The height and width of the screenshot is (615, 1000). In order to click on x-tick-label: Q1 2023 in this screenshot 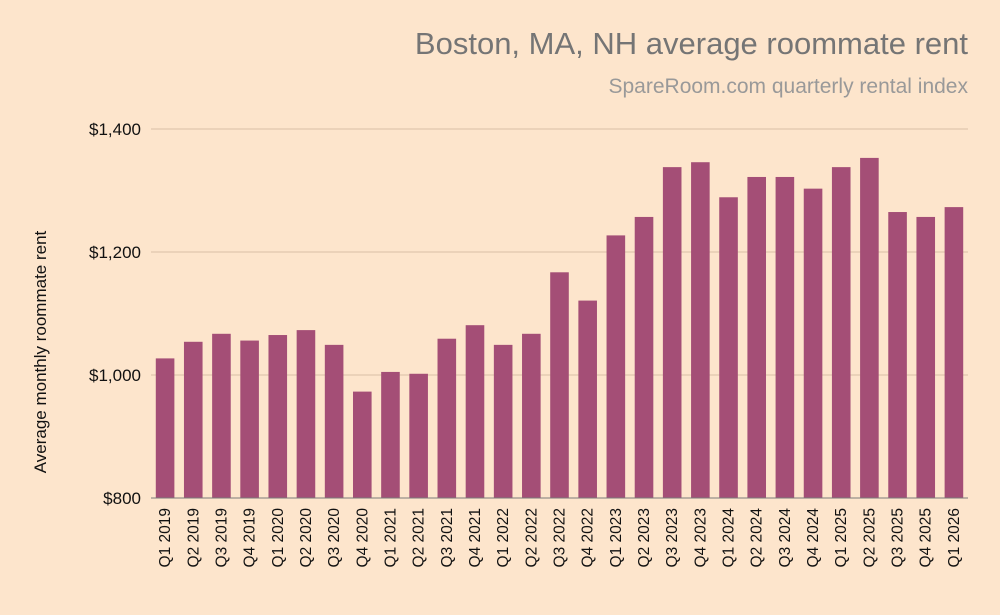, I will do `click(616, 537)`.